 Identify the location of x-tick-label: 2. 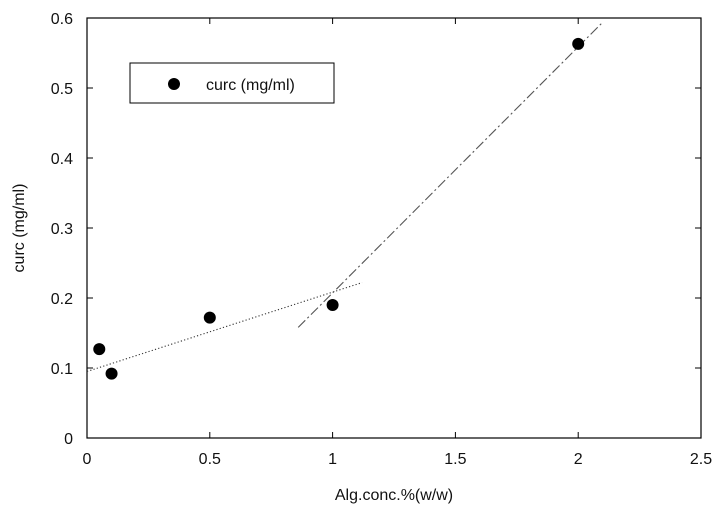
(578, 459).